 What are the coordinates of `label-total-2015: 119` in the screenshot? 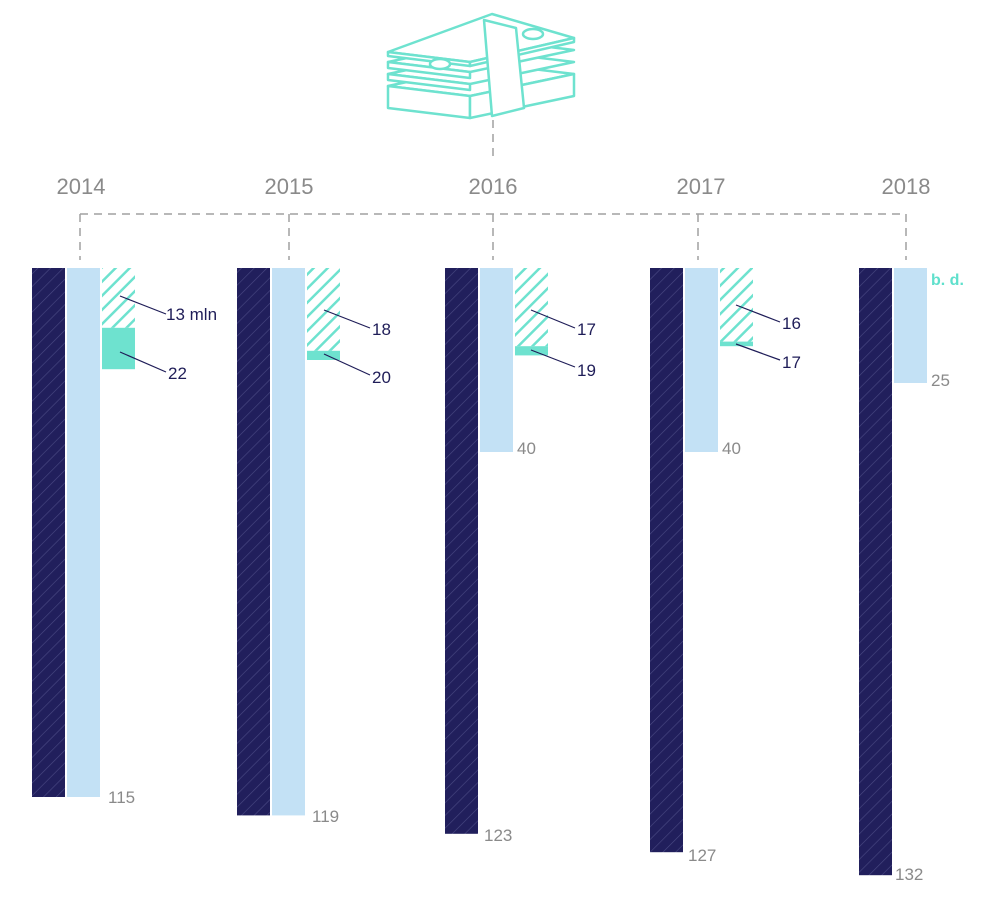 It's located at (325, 816).